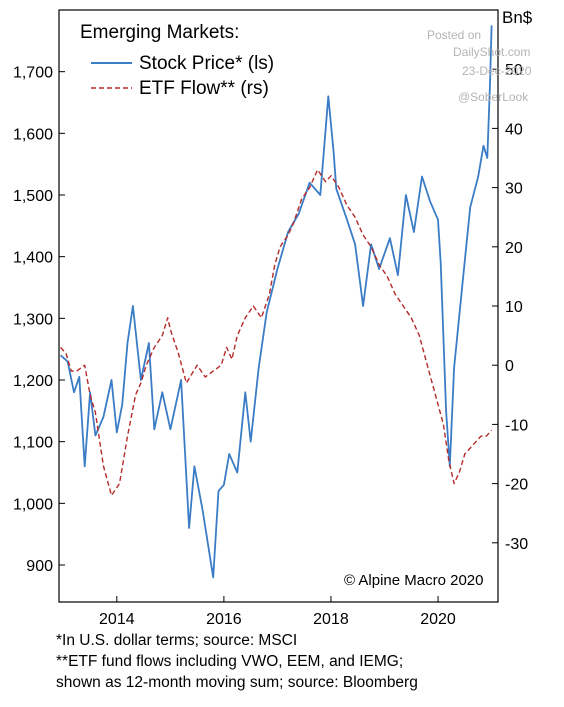 Image resolution: width=564 pixels, height=707 pixels. I want to click on legend-title: Emerging Markets:, so click(159, 32).